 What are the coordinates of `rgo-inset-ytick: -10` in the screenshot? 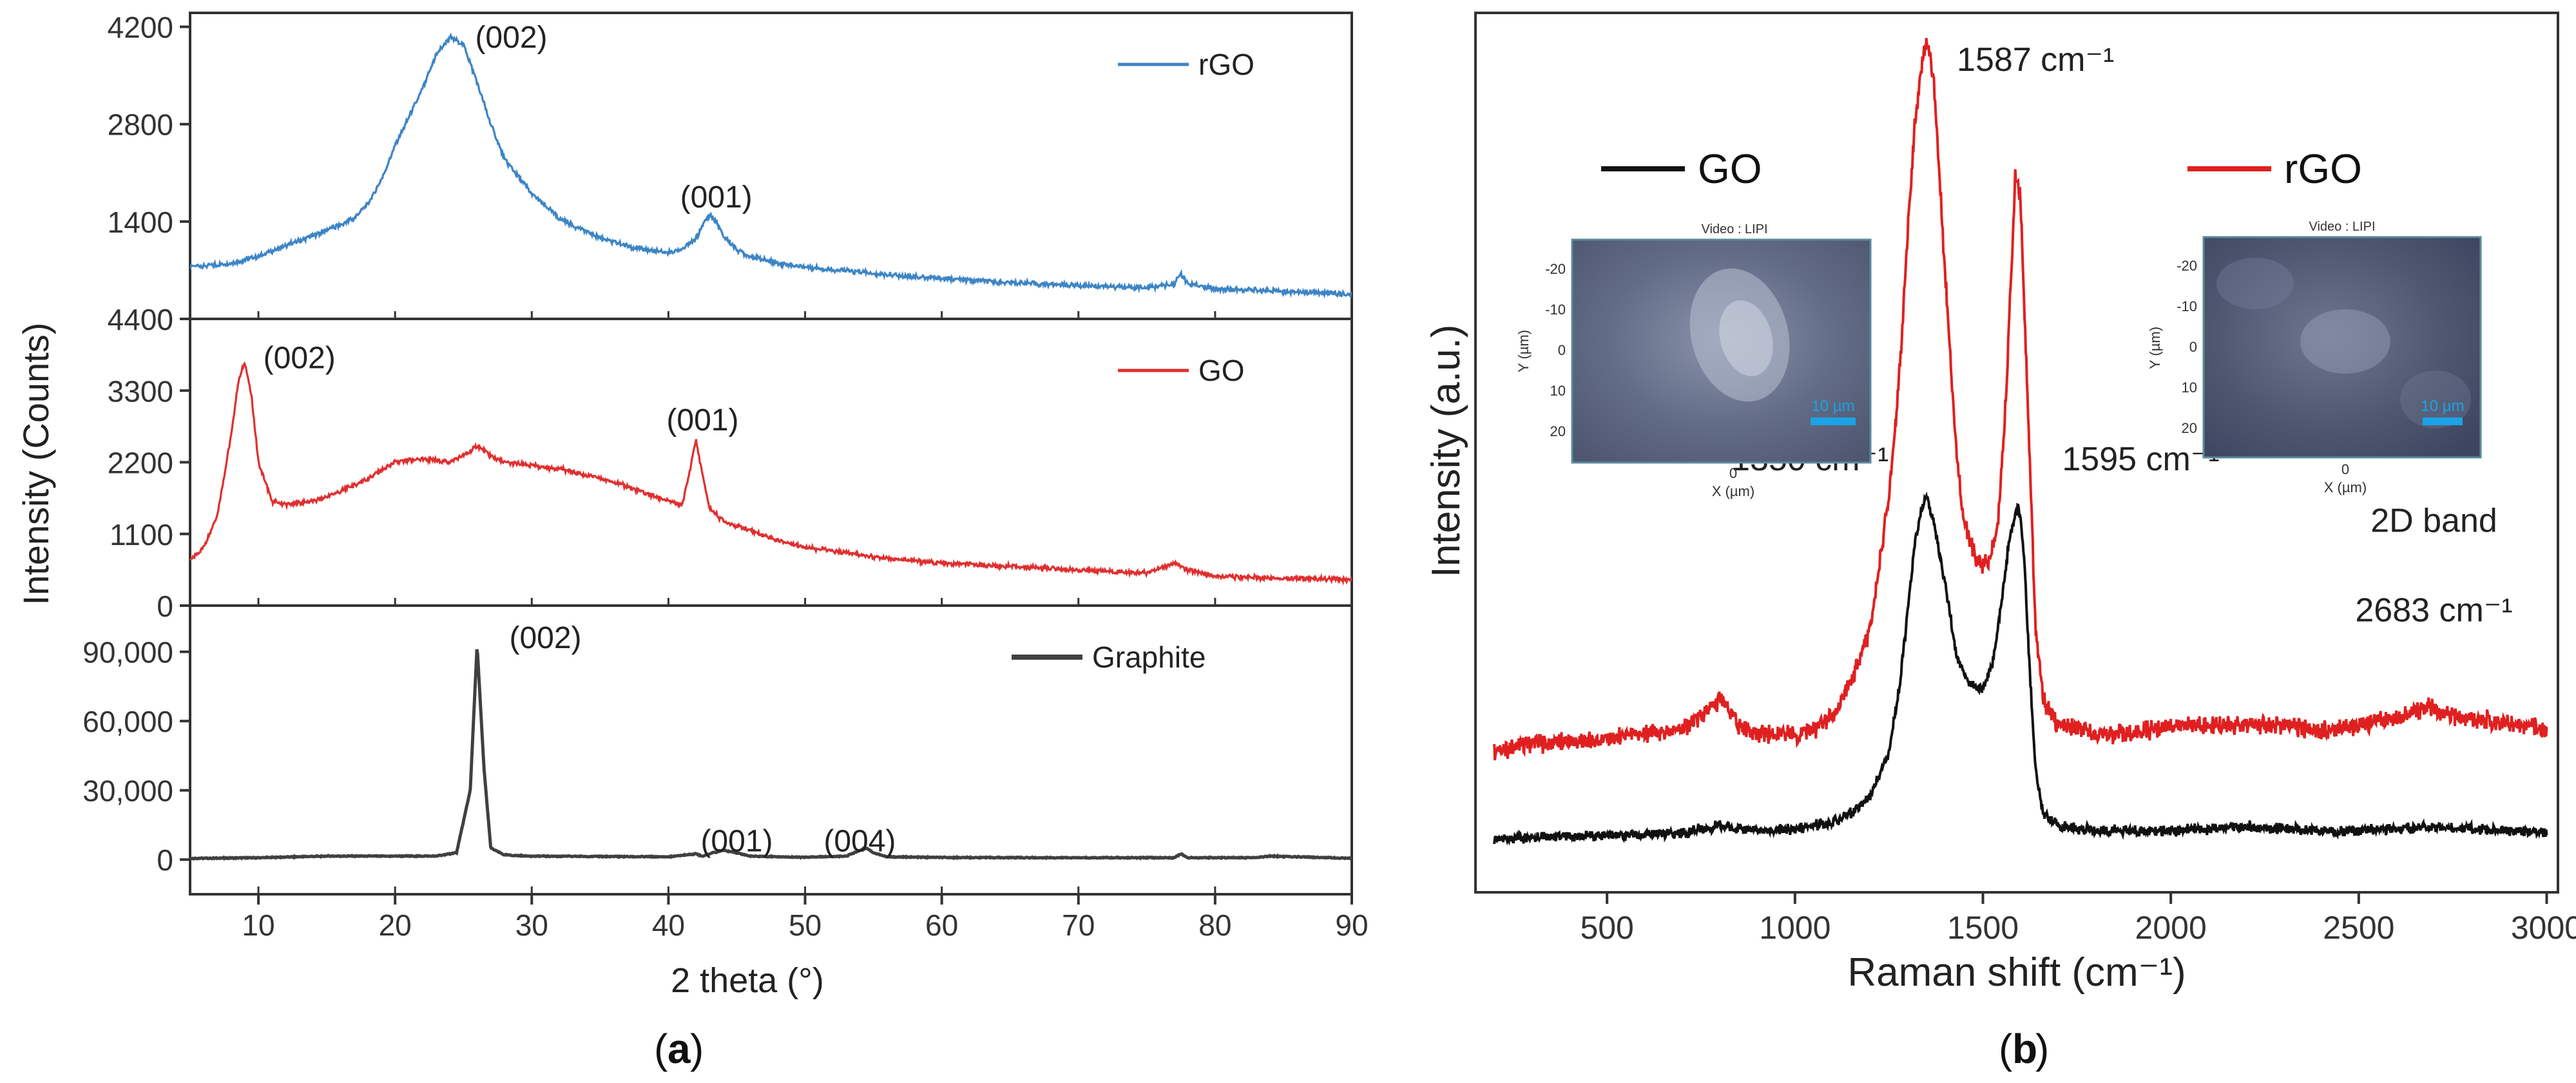 It's located at (2187, 306).